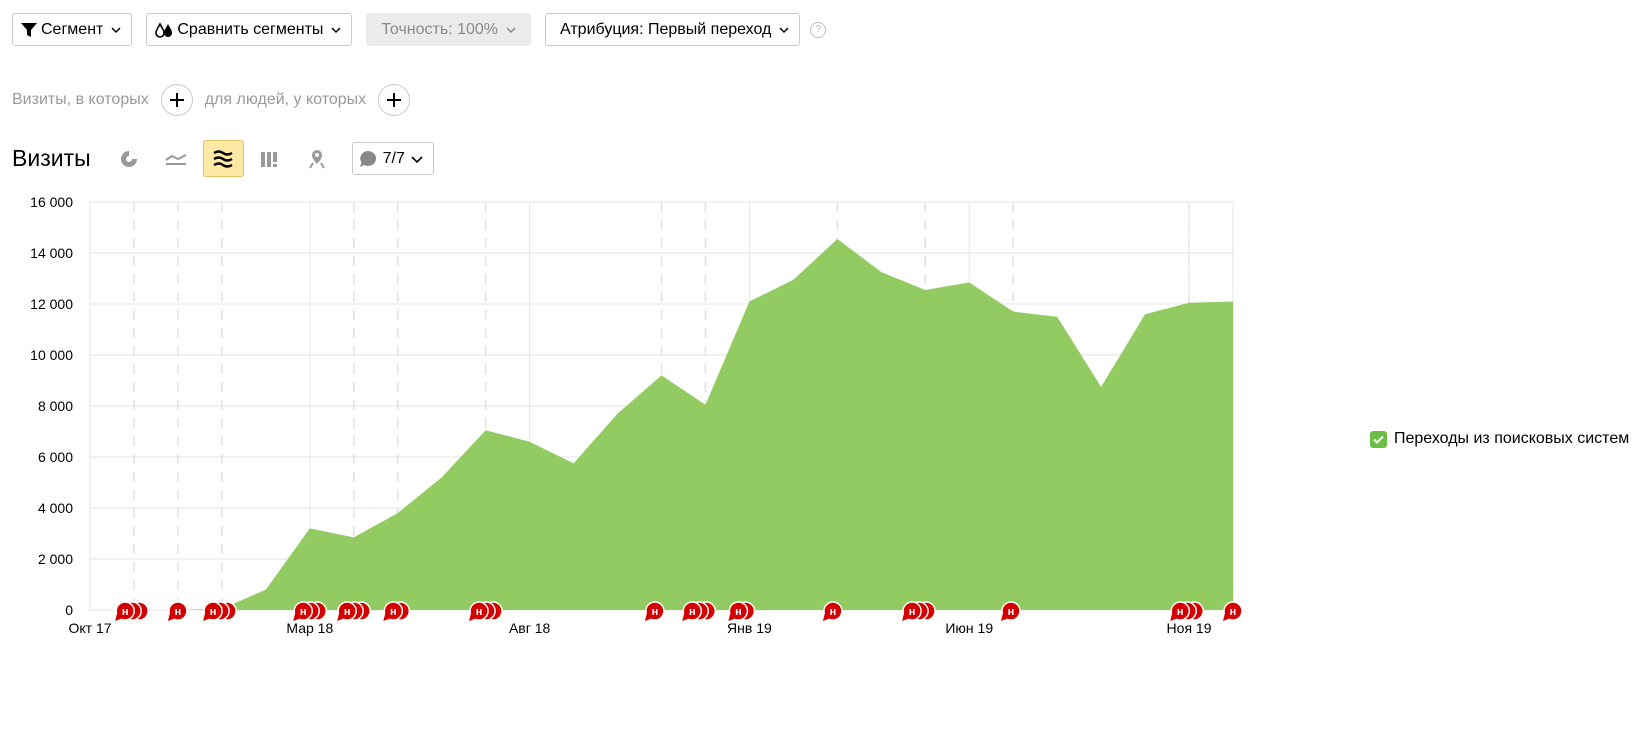  I want to click on bar-chart-button, so click(270, 158).